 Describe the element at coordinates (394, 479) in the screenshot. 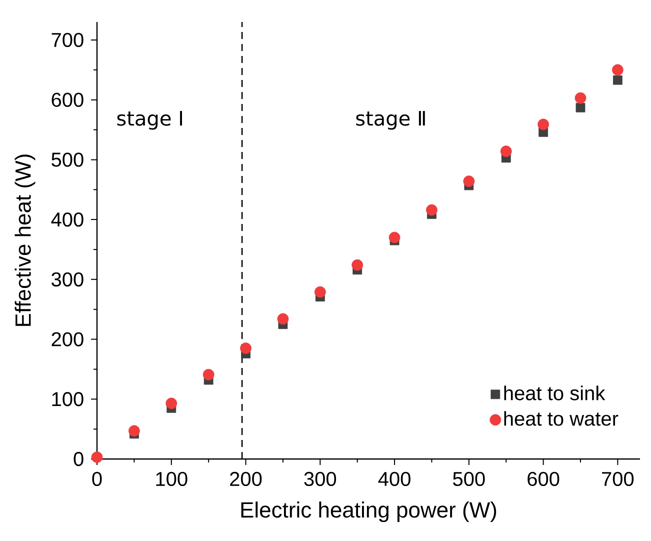

I see `x-tick-label: 400` at that location.